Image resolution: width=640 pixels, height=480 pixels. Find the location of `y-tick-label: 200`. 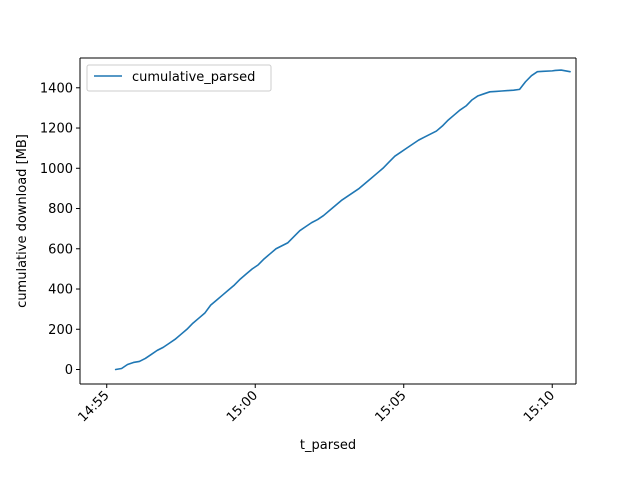

y-tick-label: 200 is located at coordinates (60, 330).